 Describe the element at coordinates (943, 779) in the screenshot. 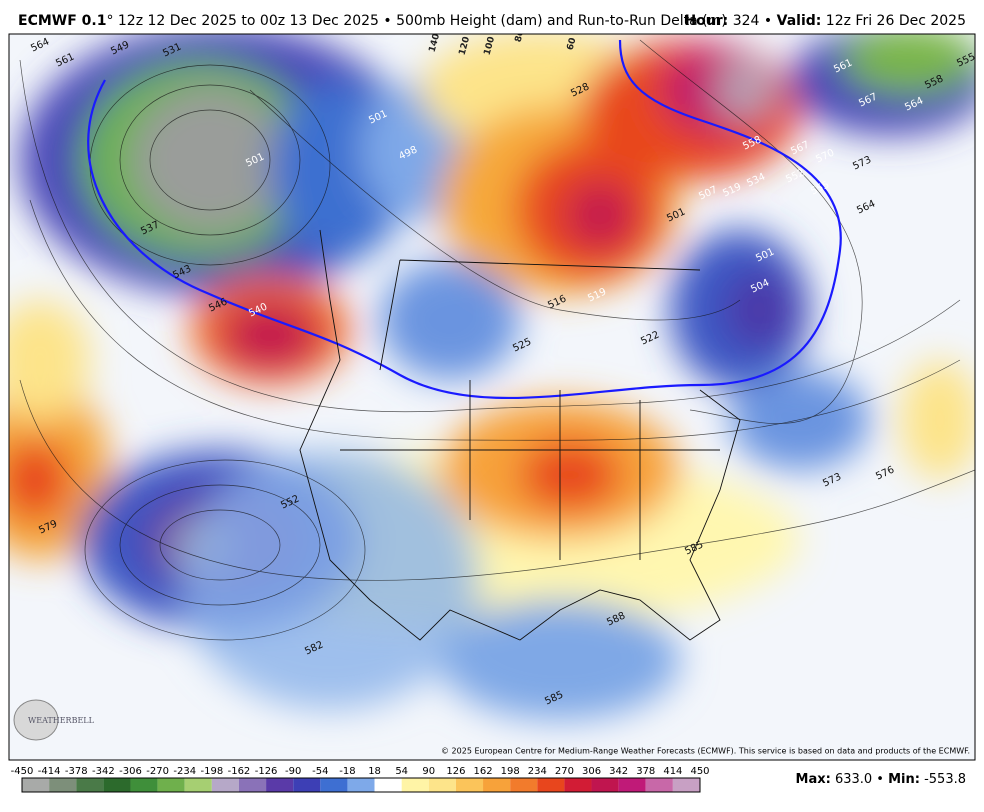

I see `min-value: -553.8` at that location.